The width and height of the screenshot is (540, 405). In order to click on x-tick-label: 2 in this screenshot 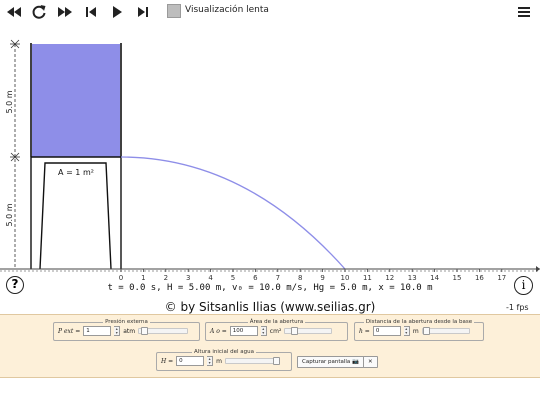, I will do `click(166, 278)`.